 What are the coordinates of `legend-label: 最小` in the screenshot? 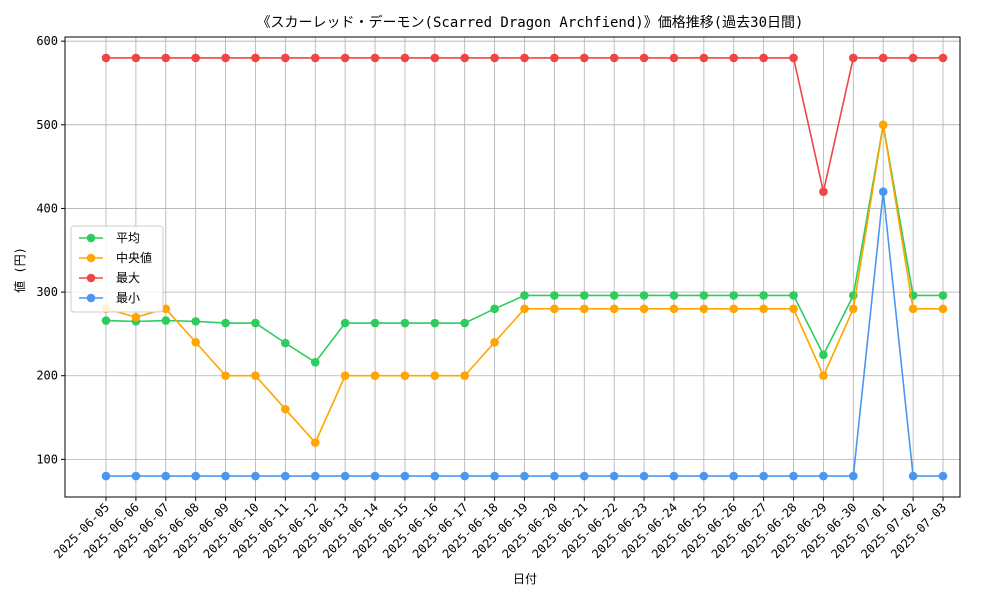 It's located at (128, 298).